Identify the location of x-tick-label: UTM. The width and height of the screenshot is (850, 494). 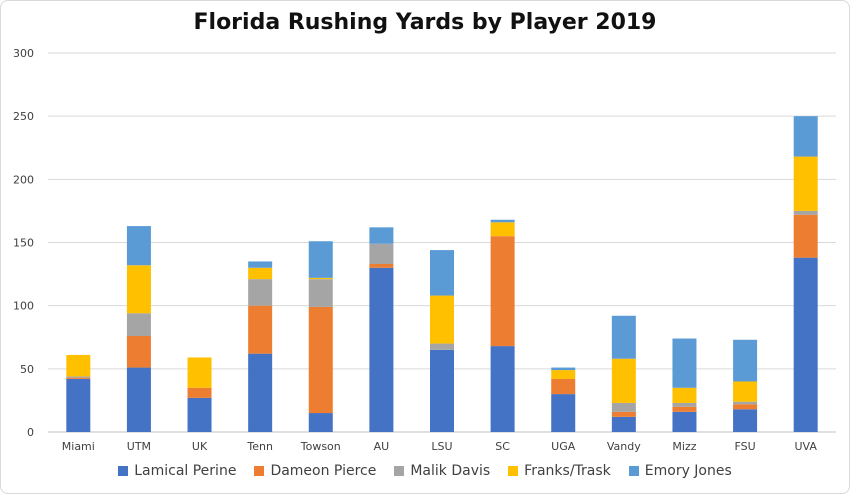
(139, 446).